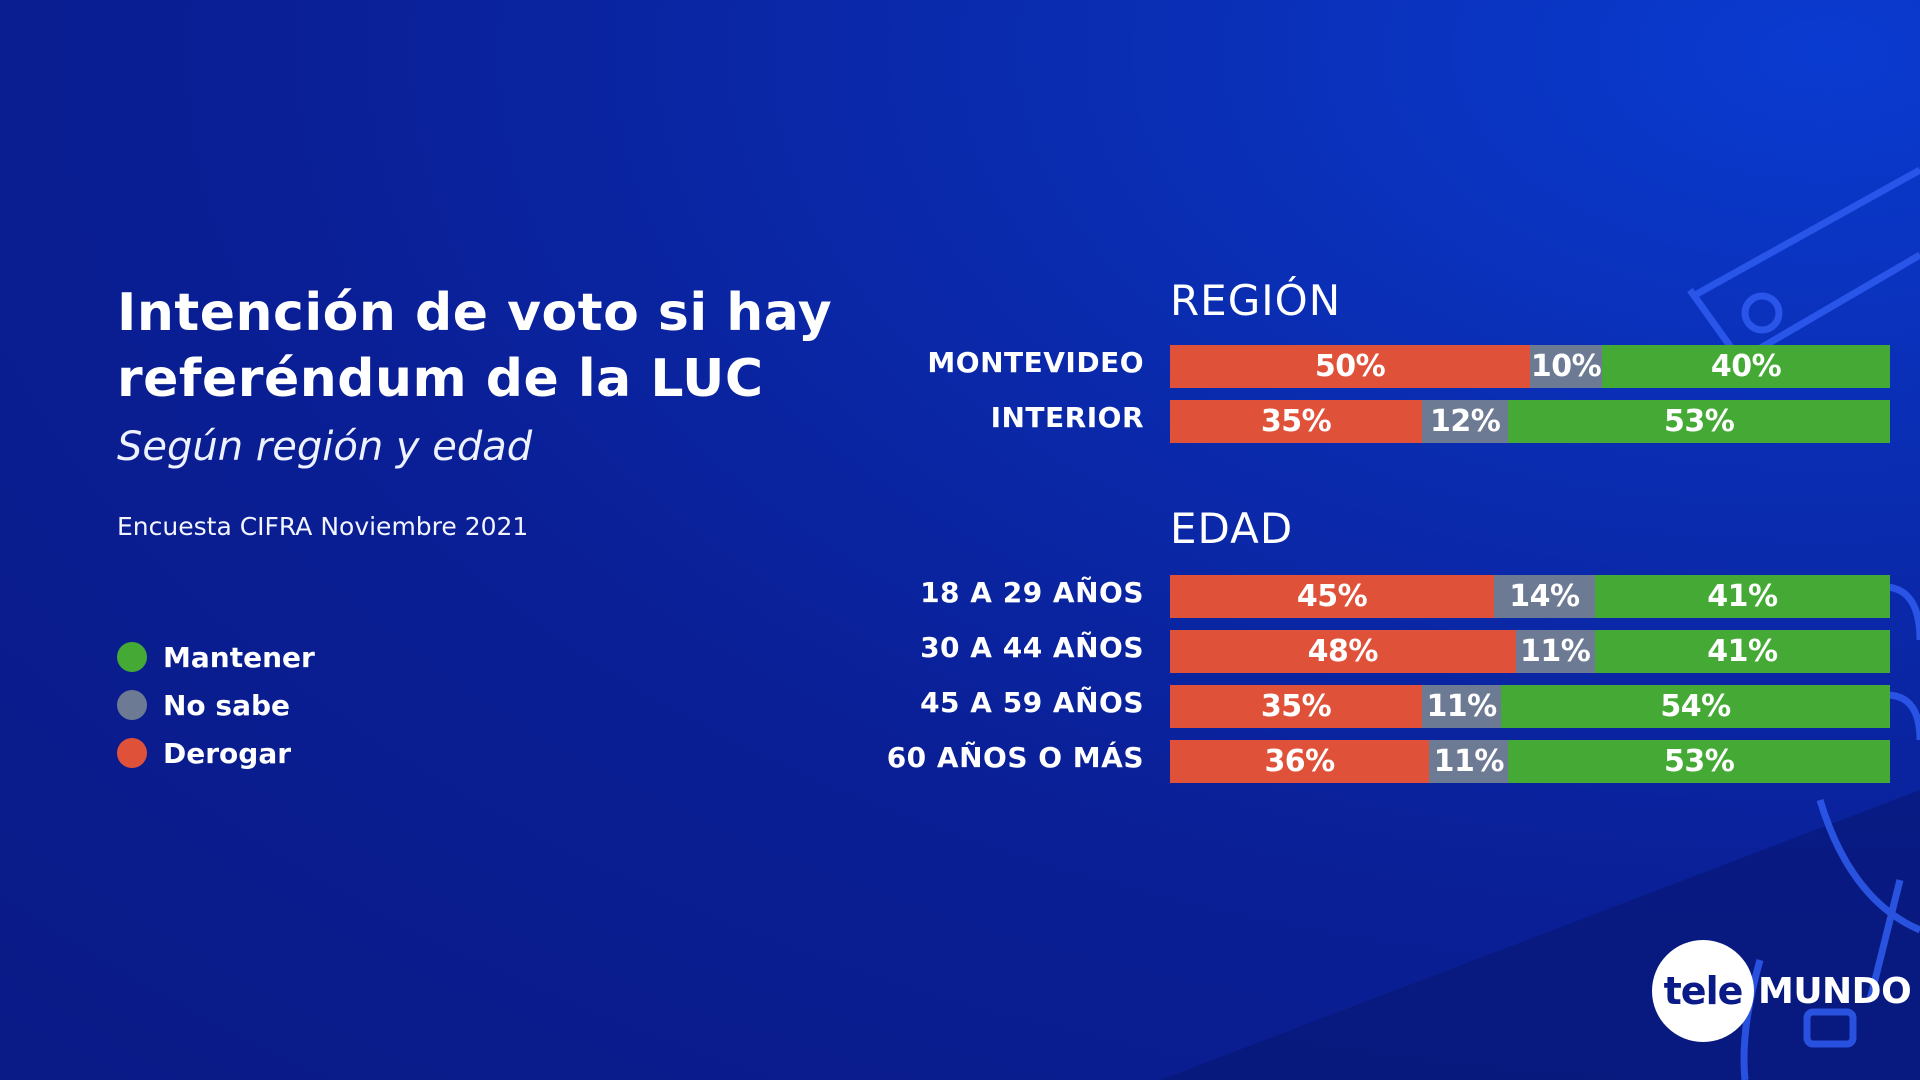 The width and height of the screenshot is (1920, 1080). What do you see at coordinates (1256, 300) in the screenshot?
I see `section-title-region: REGIÓN` at bounding box center [1256, 300].